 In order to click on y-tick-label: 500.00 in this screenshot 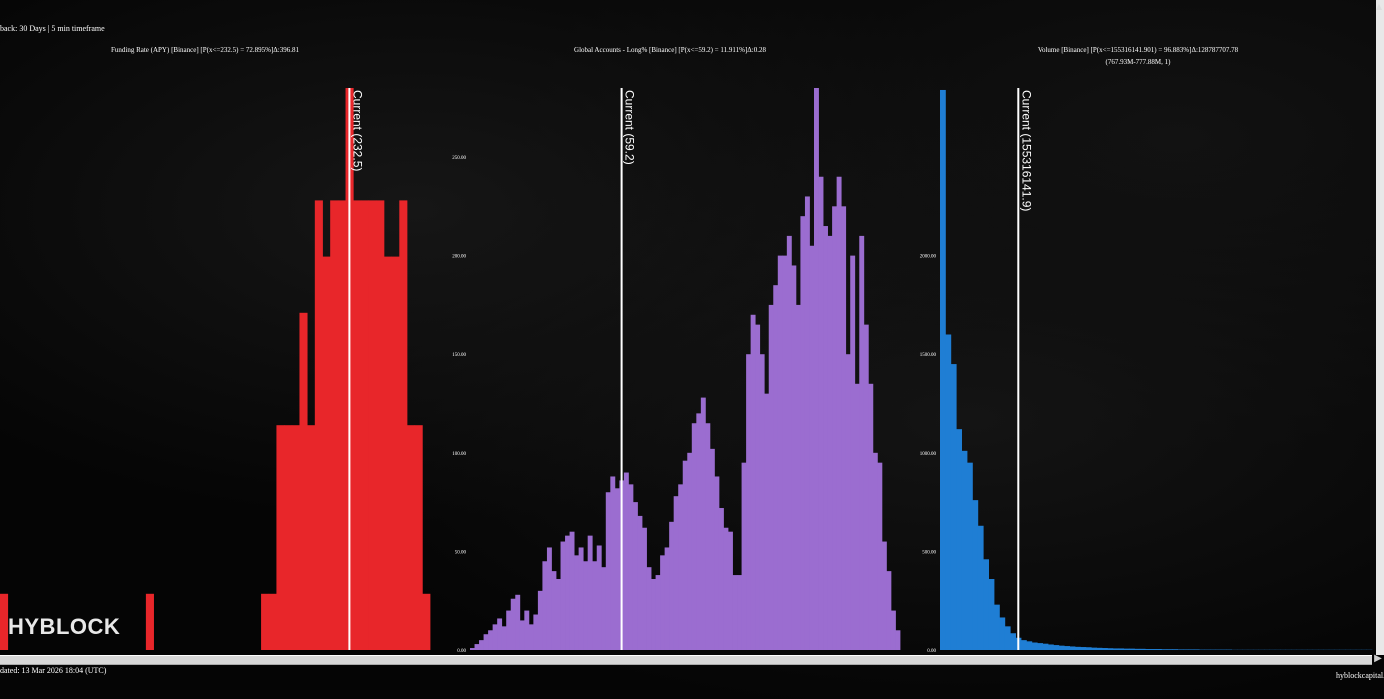, I will do `click(929, 552)`.